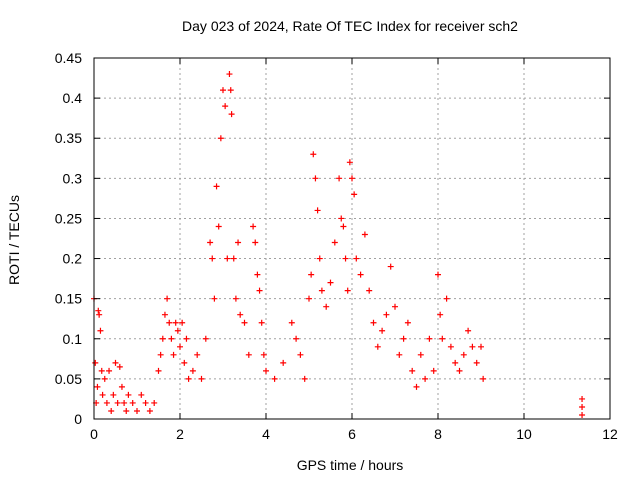 Image resolution: width=640 pixels, height=480 pixels. What do you see at coordinates (68, 379) in the screenshot?
I see `y-tick-label: 0.05` at bounding box center [68, 379].